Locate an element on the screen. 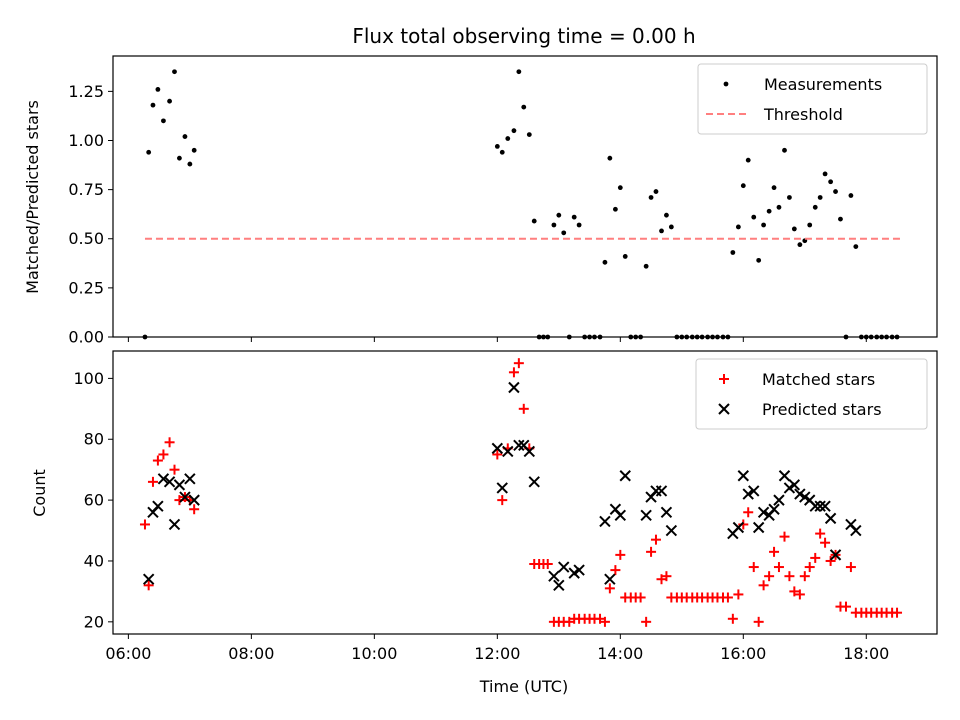  bottom-legend: Matched stars Predicted stars is located at coordinates (811, 394).